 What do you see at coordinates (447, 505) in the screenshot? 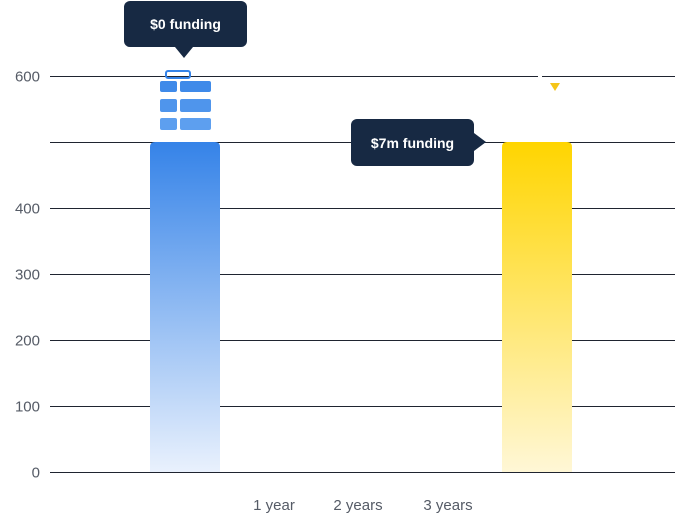
I see `x-tick-label-3: 3 years` at bounding box center [447, 505].